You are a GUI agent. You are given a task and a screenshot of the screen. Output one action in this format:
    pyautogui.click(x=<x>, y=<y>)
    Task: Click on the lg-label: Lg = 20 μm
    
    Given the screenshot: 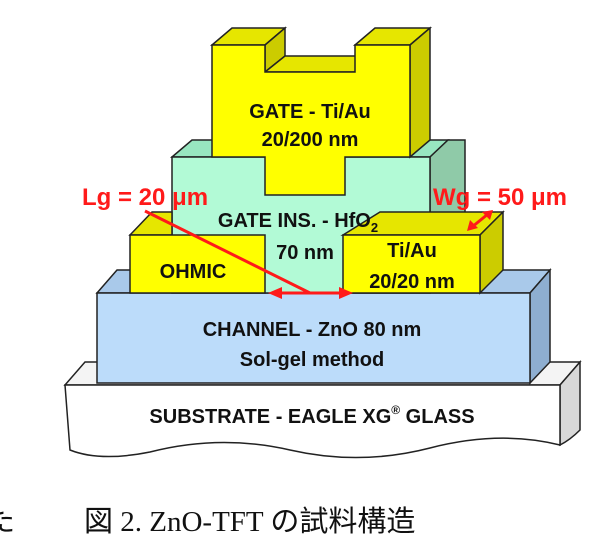 What is the action you would take?
    pyautogui.click(x=145, y=197)
    